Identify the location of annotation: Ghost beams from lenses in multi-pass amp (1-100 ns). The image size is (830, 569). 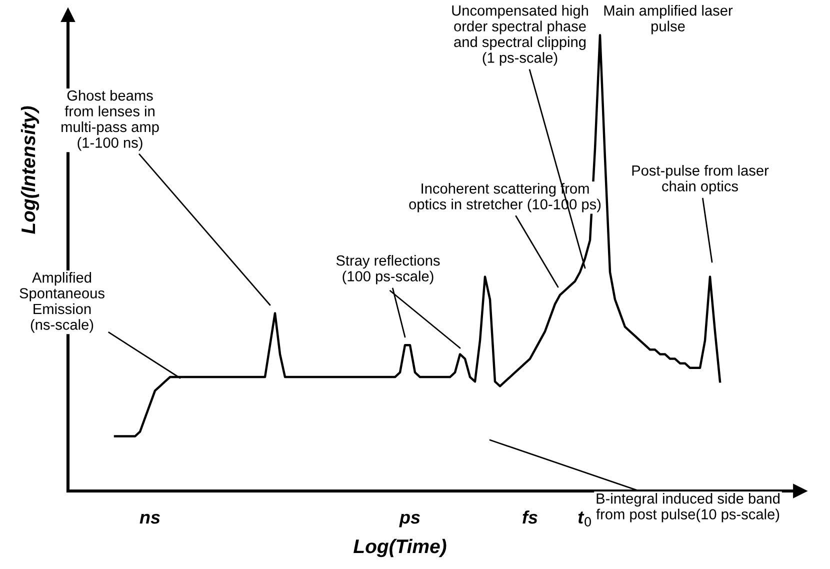
(110, 120).